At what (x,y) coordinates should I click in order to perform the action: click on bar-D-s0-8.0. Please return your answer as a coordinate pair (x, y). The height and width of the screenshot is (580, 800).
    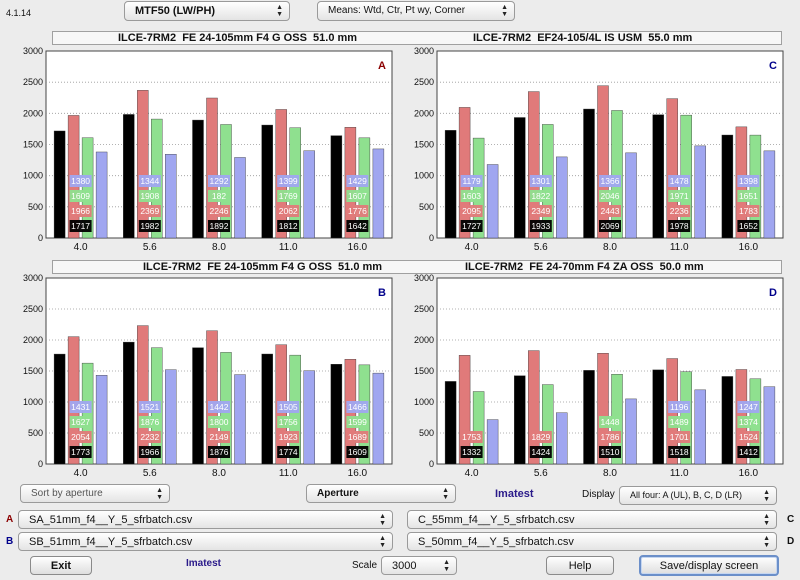
    Looking at the image, I should click on (589, 417).